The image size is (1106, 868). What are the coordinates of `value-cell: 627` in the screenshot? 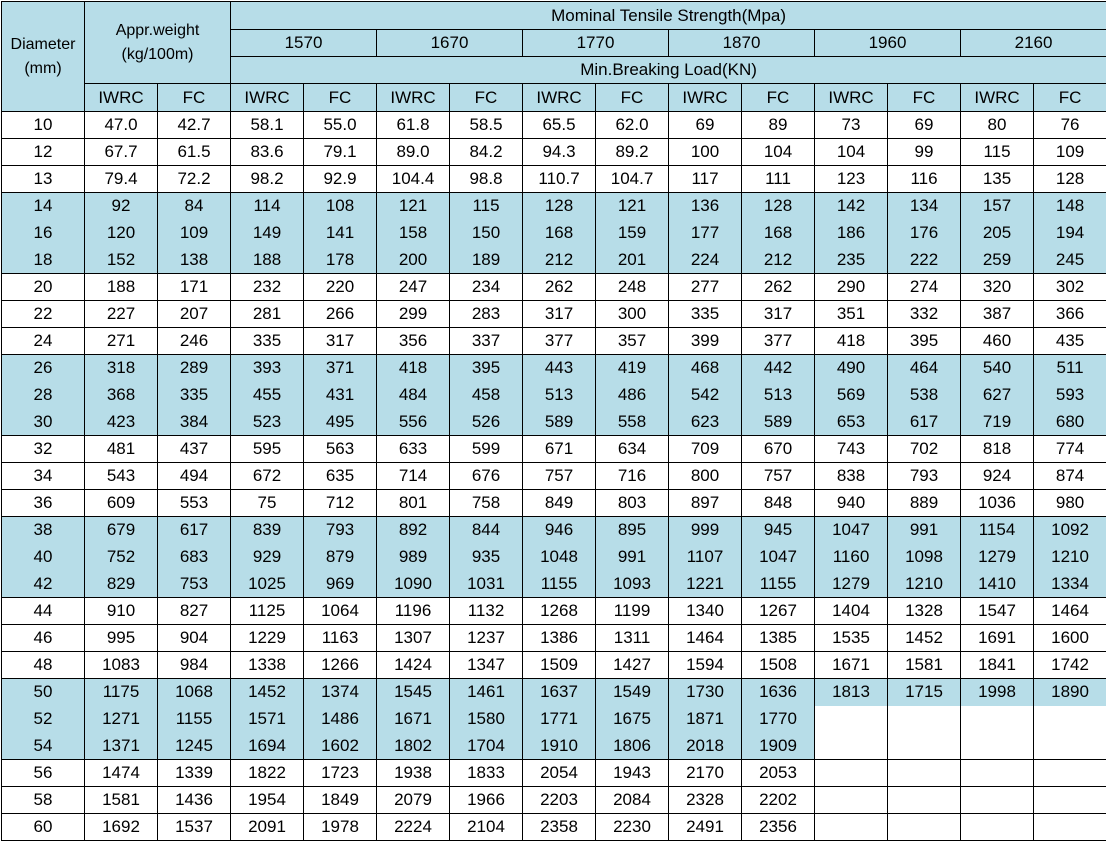 It's located at (997, 395).